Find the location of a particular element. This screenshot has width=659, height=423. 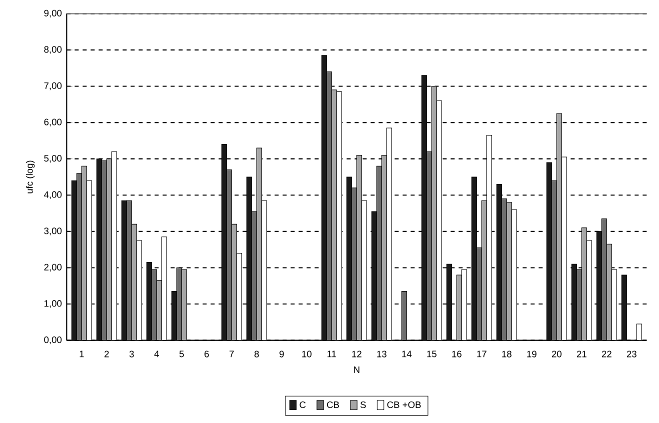

y-tick-label: 6,00 is located at coordinates (53, 122).